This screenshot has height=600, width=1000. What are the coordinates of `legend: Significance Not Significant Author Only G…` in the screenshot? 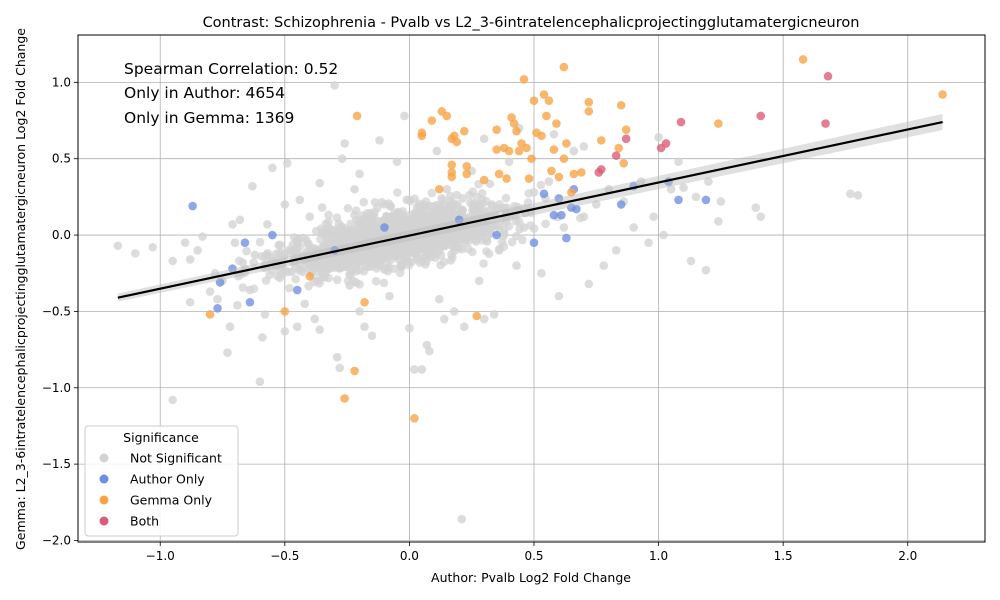 It's located at (161, 481).